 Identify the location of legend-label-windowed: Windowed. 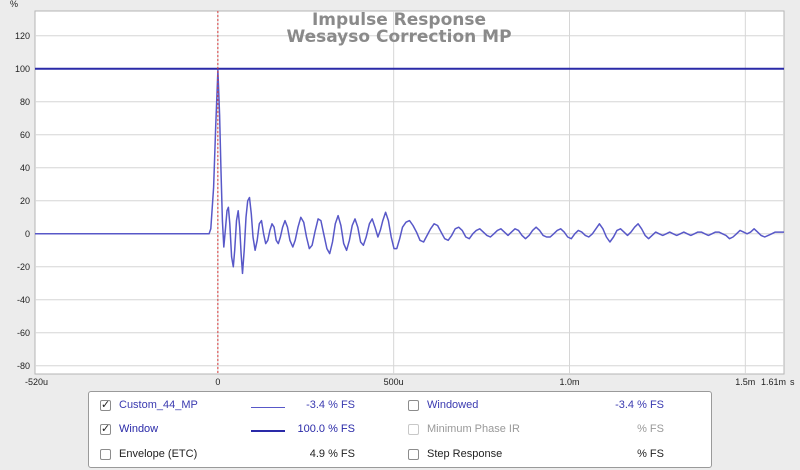
(453, 405).